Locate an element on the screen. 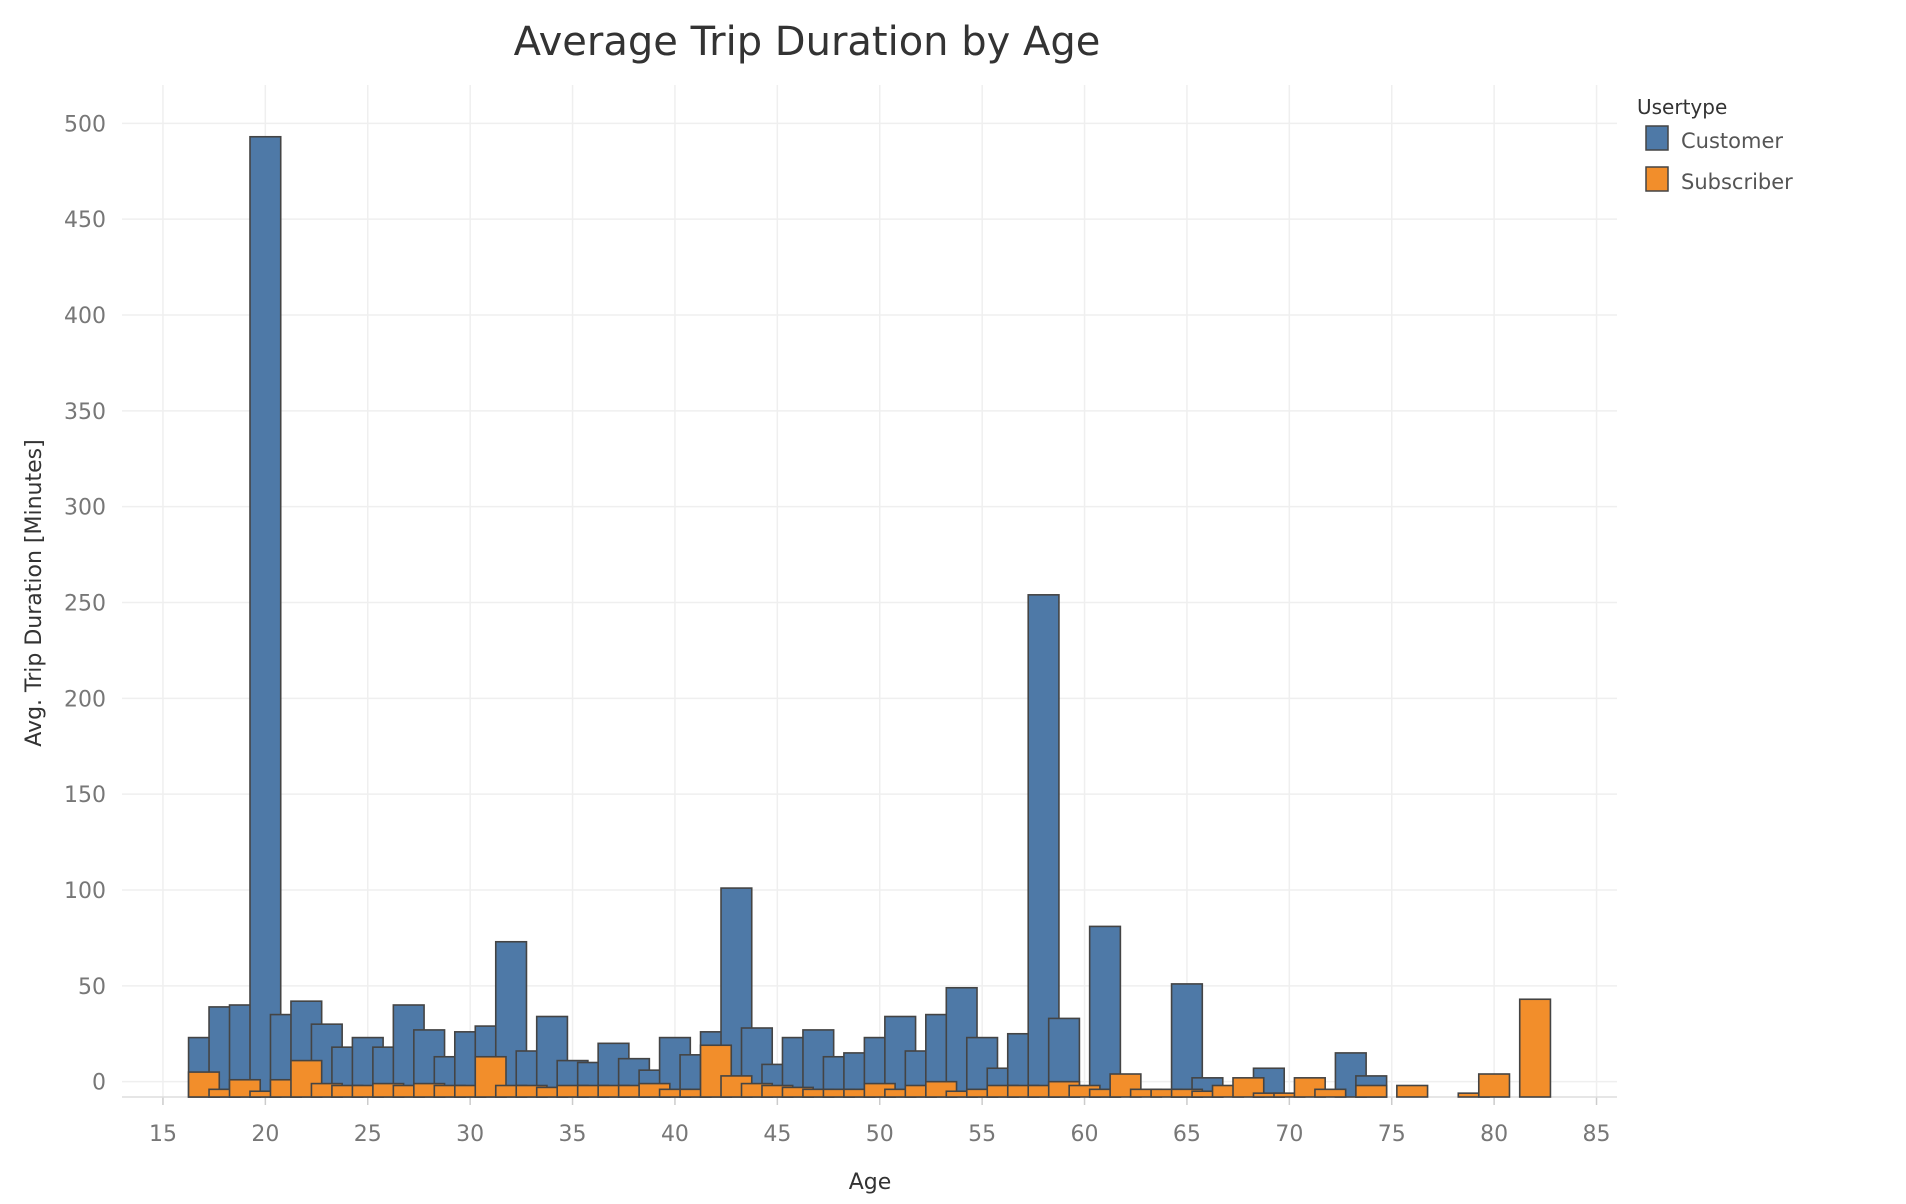  legend: Usertype Customer Subscriber is located at coordinates (1715, 144).